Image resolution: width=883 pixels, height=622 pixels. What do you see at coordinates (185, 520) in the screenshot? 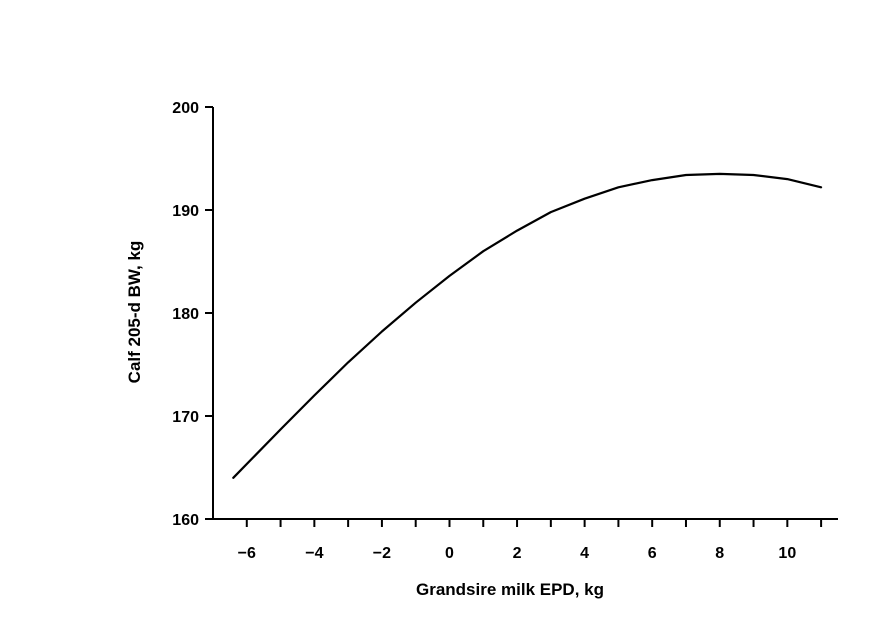
I see `y-tick-label: 160` at bounding box center [185, 520].